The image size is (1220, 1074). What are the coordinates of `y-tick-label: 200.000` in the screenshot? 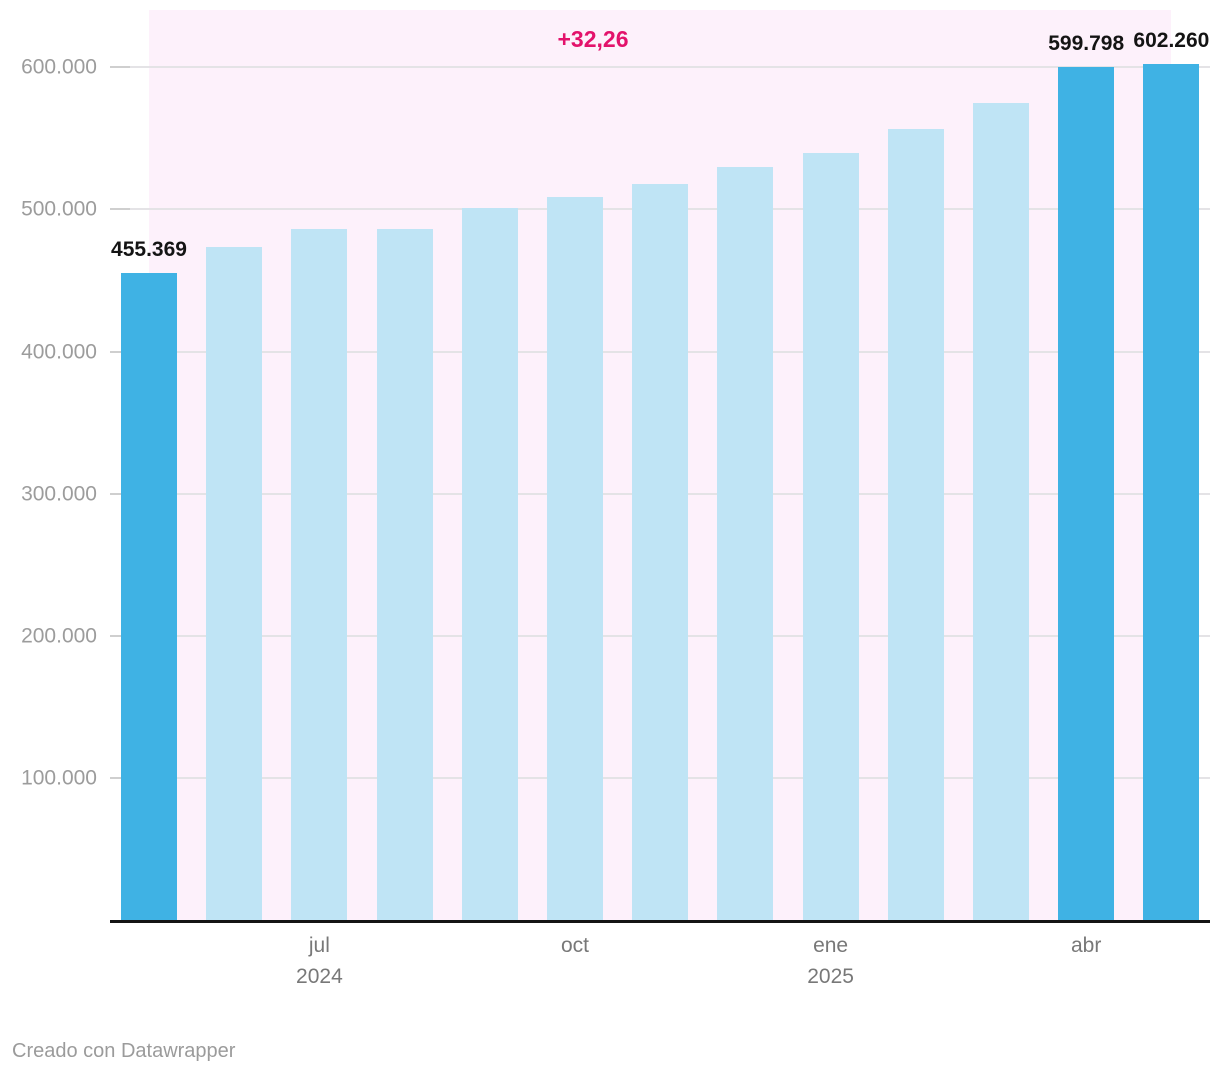 It's located at (59, 636).